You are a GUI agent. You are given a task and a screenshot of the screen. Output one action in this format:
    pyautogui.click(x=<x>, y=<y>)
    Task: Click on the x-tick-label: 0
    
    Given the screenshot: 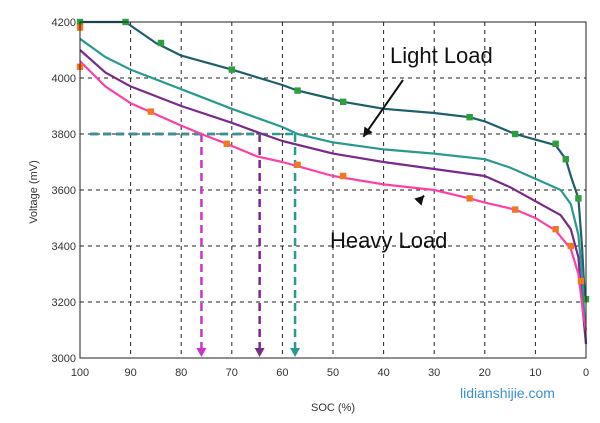 What is the action you would take?
    pyautogui.click(x=586, y=373)
    